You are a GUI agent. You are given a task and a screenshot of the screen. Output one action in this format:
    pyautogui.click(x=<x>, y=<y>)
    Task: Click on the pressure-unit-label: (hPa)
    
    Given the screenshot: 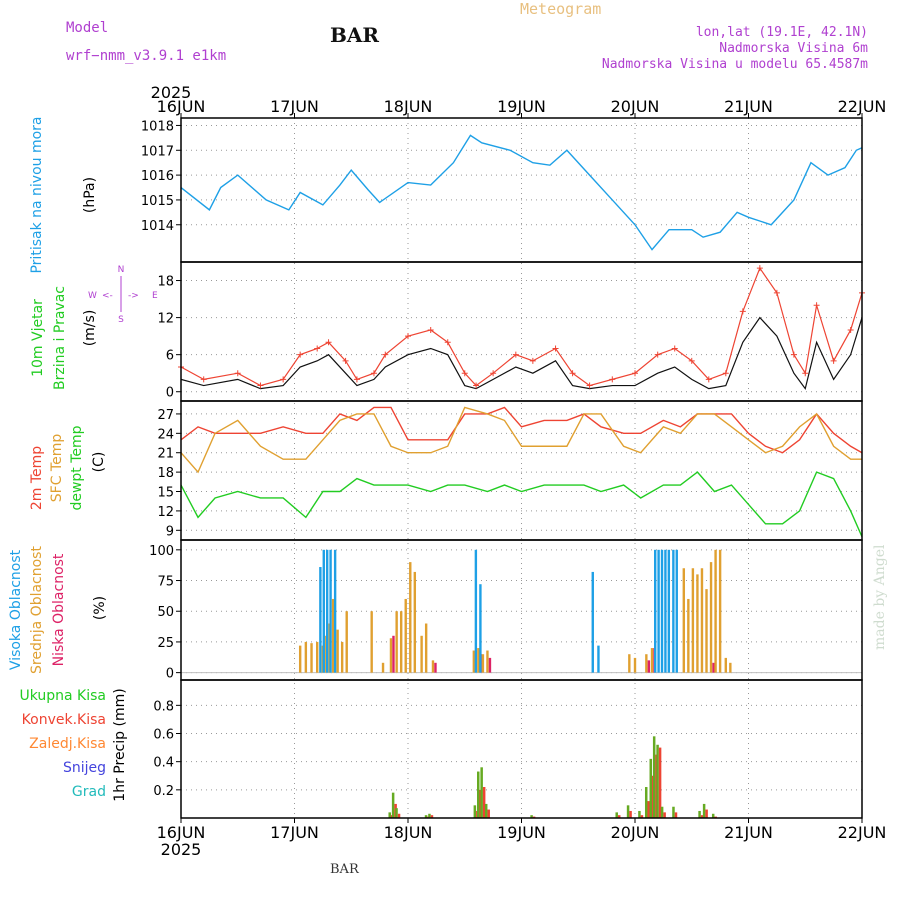 What is the action you would take?
    pyautogui.click(x=90, y=195)
    